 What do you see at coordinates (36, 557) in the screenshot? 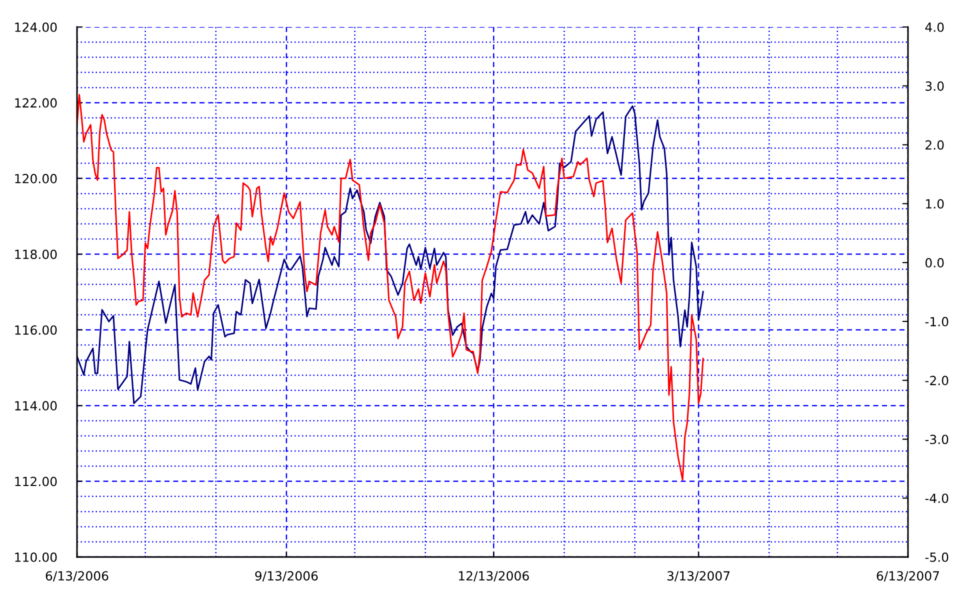
I see `y-tick-label: 110.00` at bounding box center [36, 557].